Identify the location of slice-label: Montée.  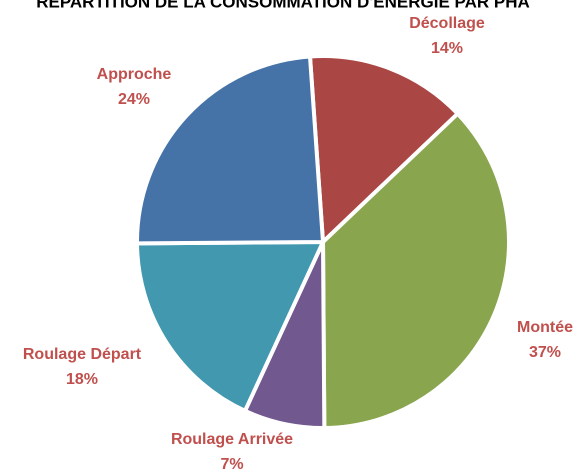
(545, 327).